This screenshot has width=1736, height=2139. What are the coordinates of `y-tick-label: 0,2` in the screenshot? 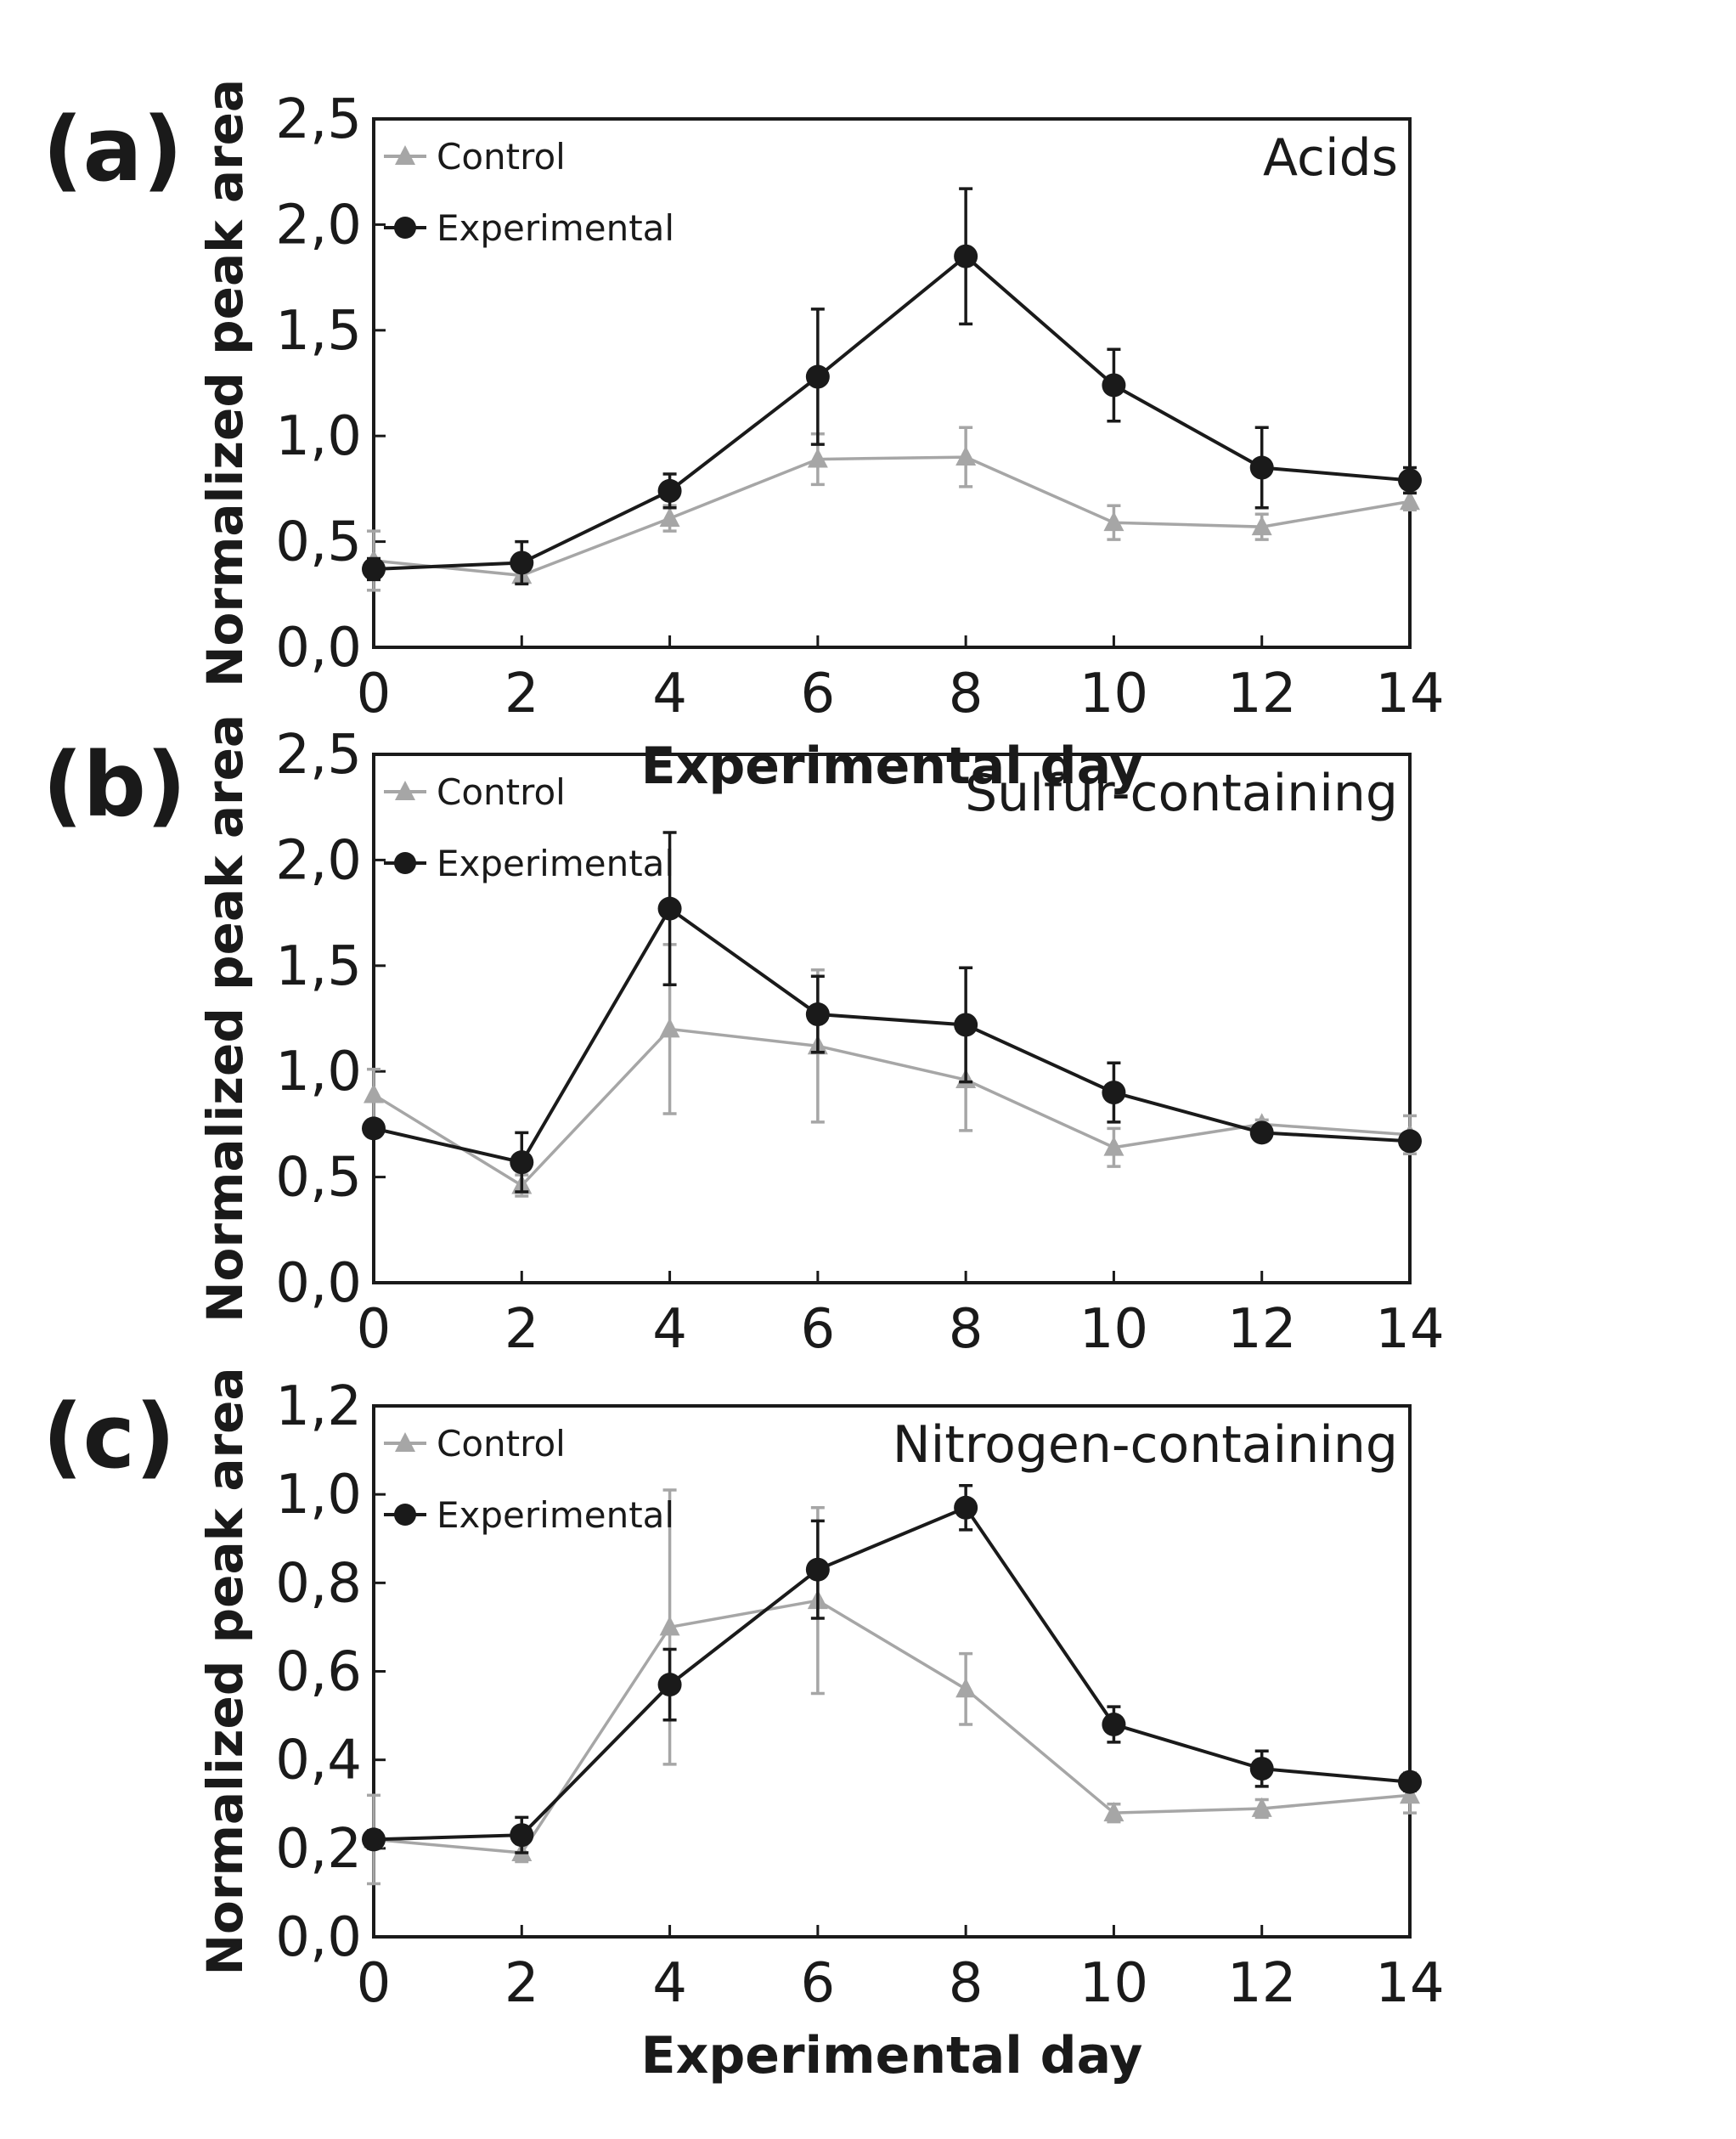 It's located at (318, 1849).